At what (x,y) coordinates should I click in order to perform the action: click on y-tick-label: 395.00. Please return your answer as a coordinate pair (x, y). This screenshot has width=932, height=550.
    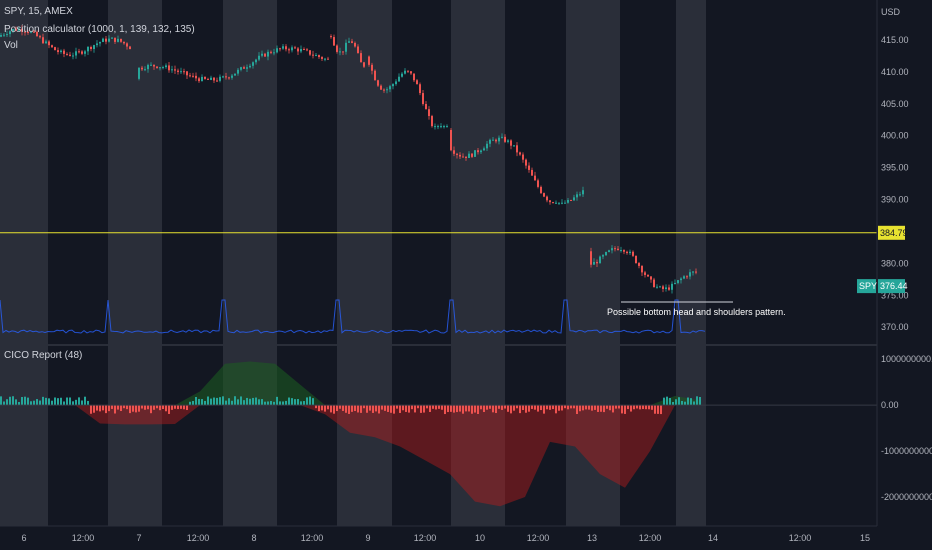
    Looking at the image, I should click on (895, 168).